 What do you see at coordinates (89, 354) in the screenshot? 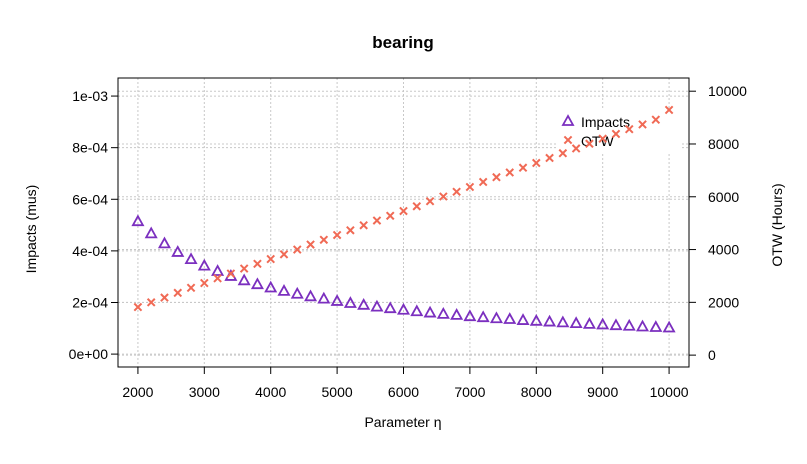
I see `y-left-tick-label-0: 0e+00` at bounding box center [89, 354].